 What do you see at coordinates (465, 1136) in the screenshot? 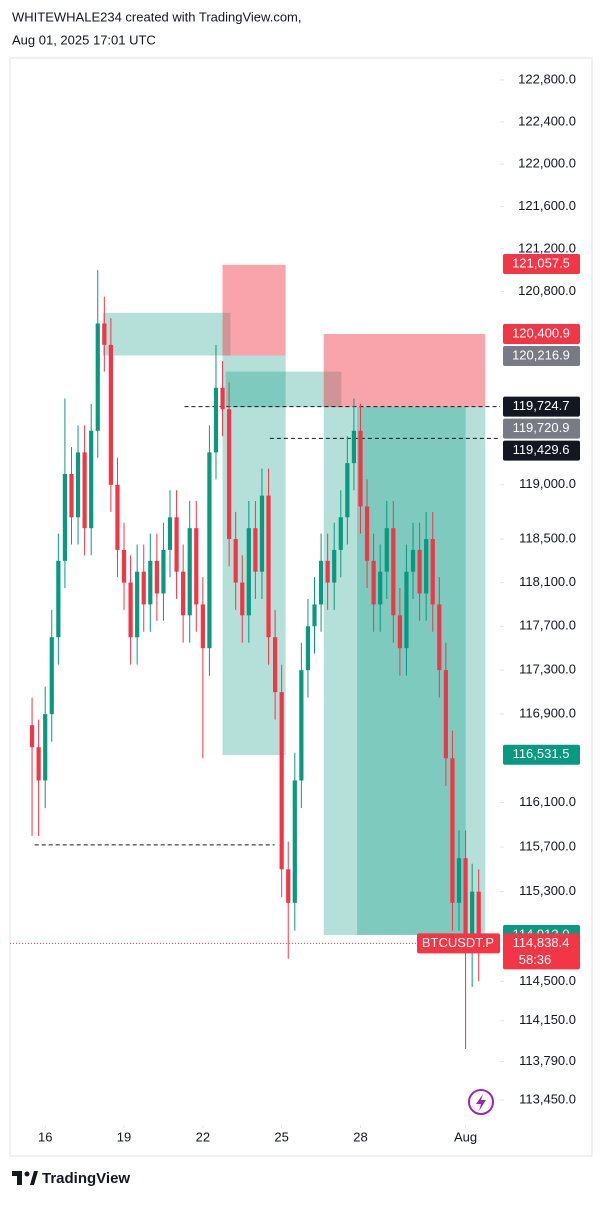
I see `x-tick-label: Aug` at bounding box center [465, 1136].